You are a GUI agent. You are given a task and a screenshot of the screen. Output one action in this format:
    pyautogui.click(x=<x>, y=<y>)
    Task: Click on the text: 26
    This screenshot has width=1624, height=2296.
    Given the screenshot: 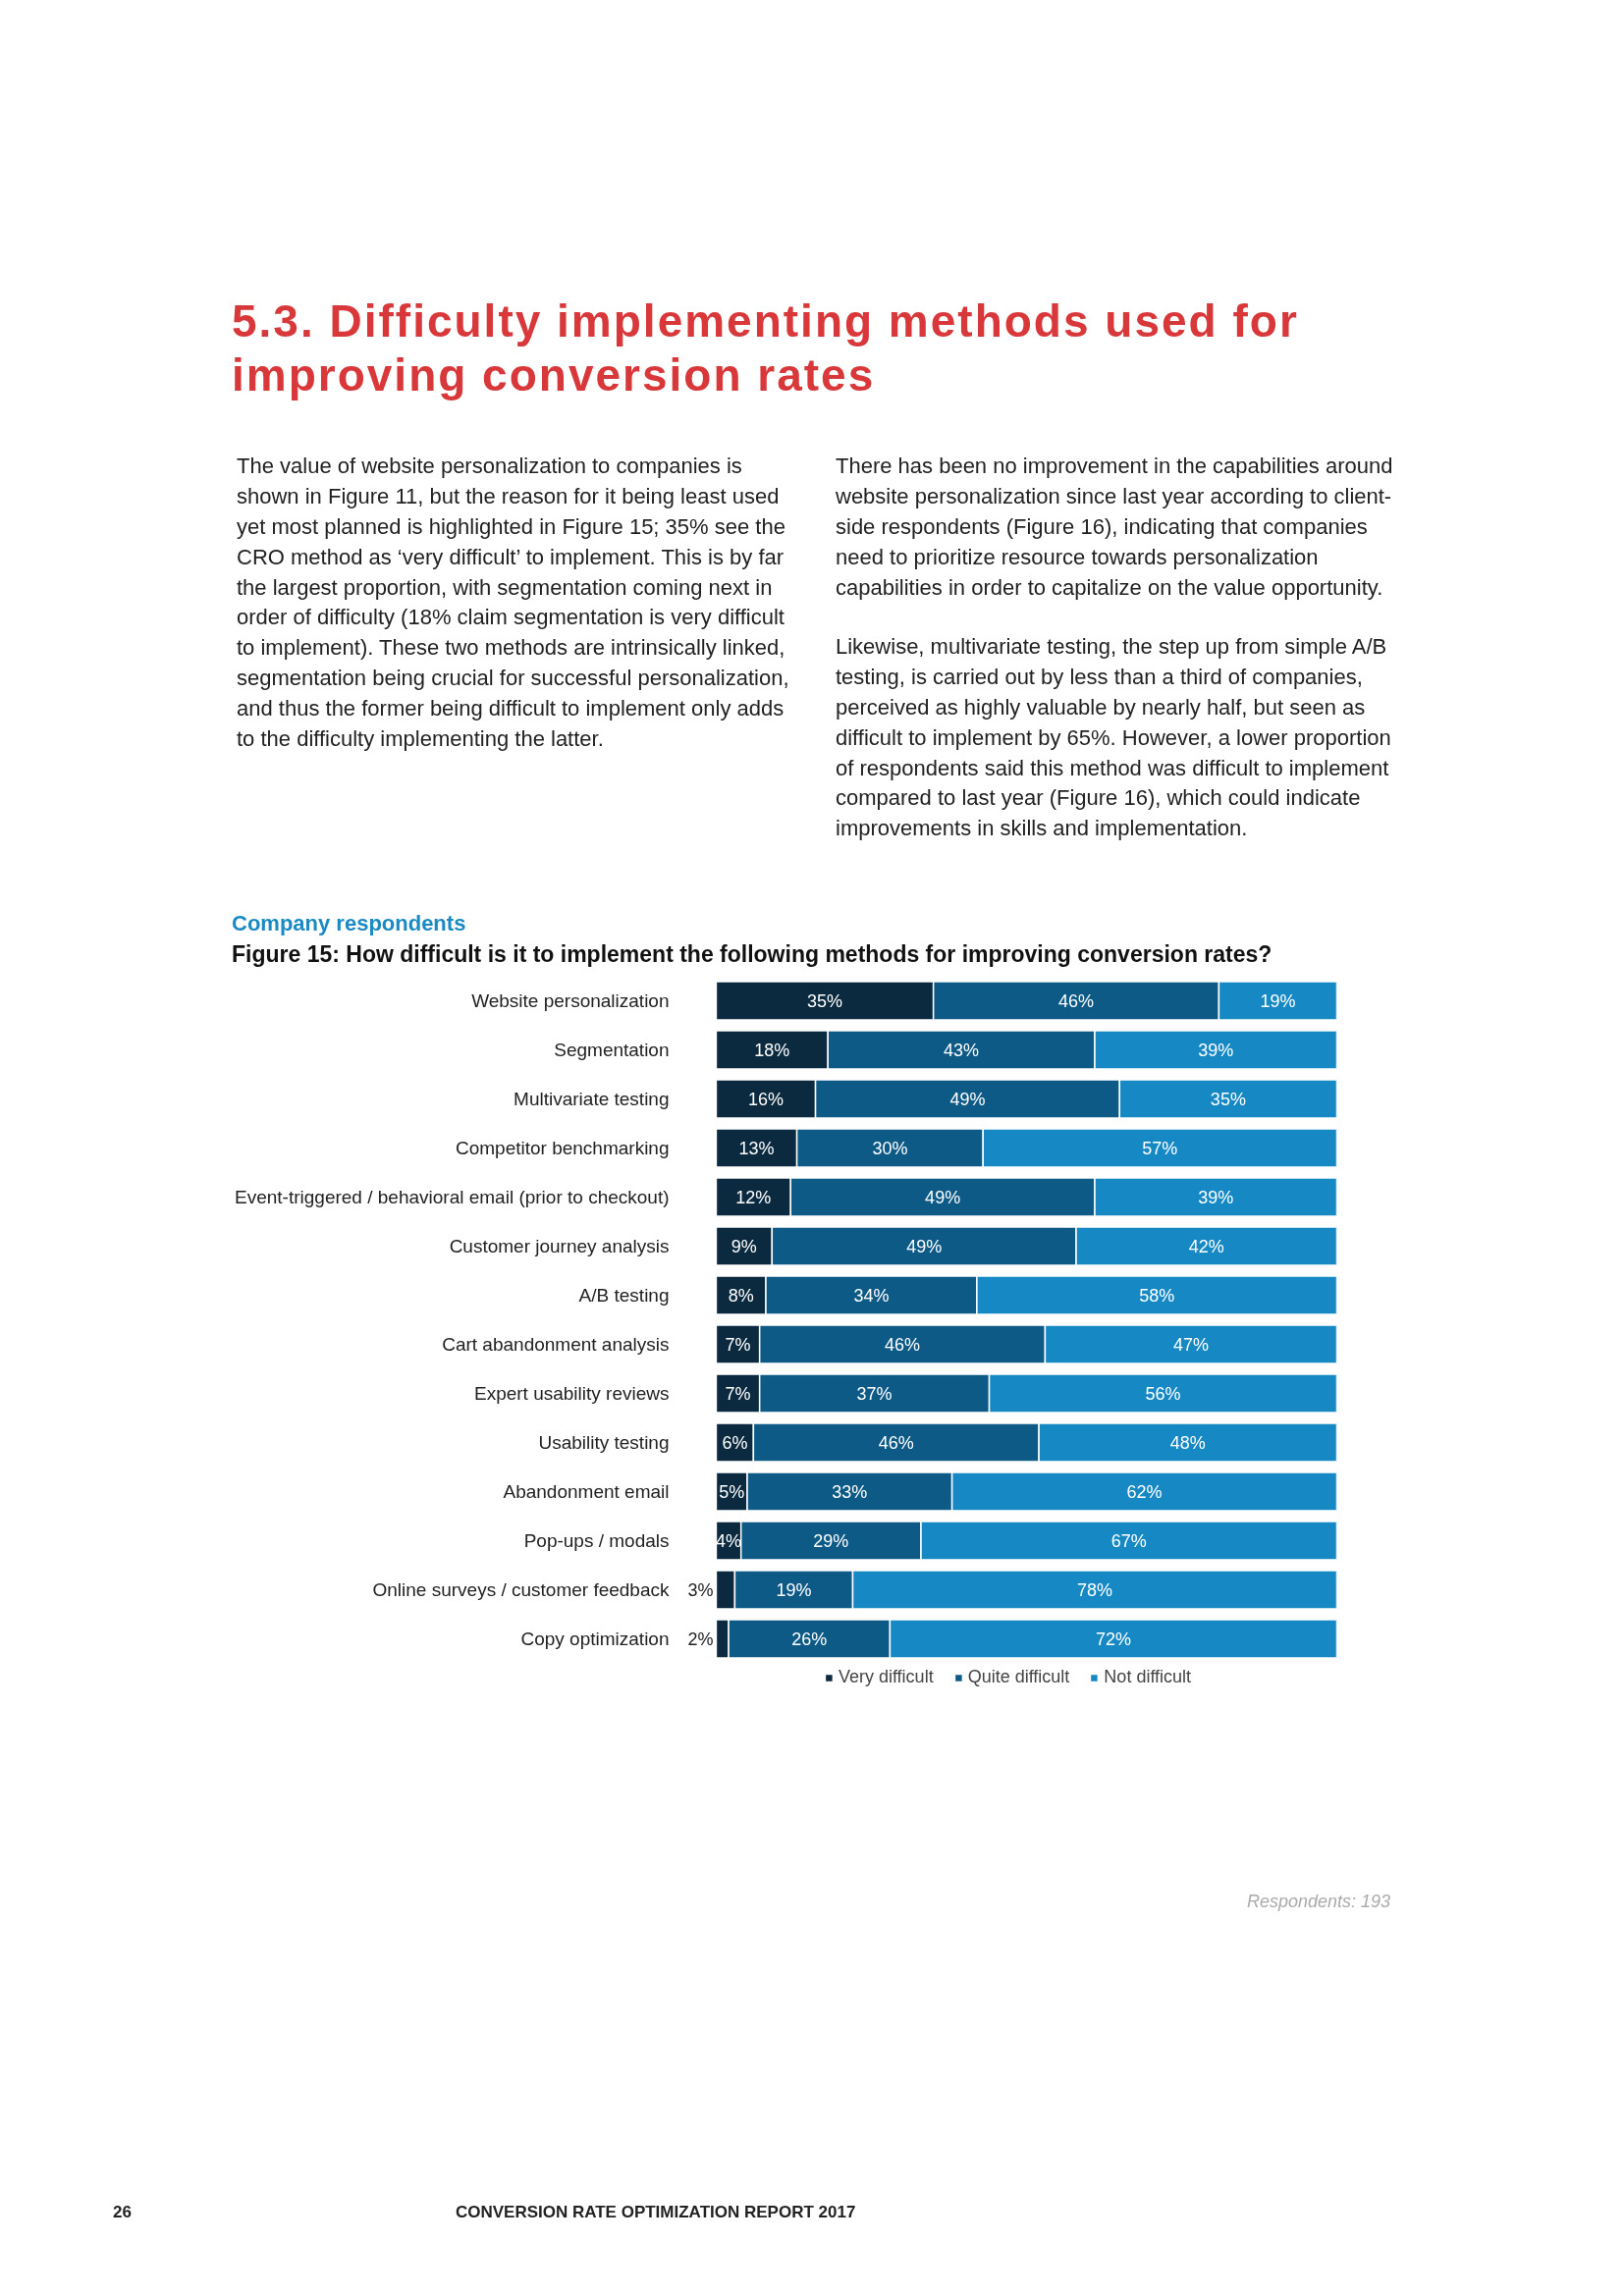 What is the action you would take?
    pyautogui.click(x=122, y=2213)
    